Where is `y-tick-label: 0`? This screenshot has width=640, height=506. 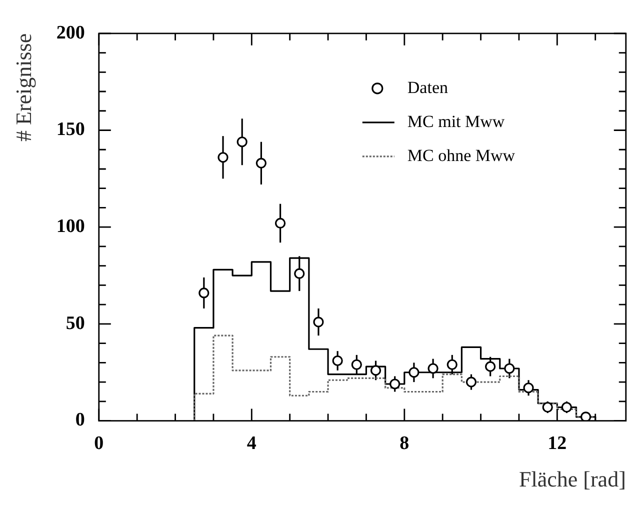 y-tick-label: 0 is located at coordinates (80, 420).